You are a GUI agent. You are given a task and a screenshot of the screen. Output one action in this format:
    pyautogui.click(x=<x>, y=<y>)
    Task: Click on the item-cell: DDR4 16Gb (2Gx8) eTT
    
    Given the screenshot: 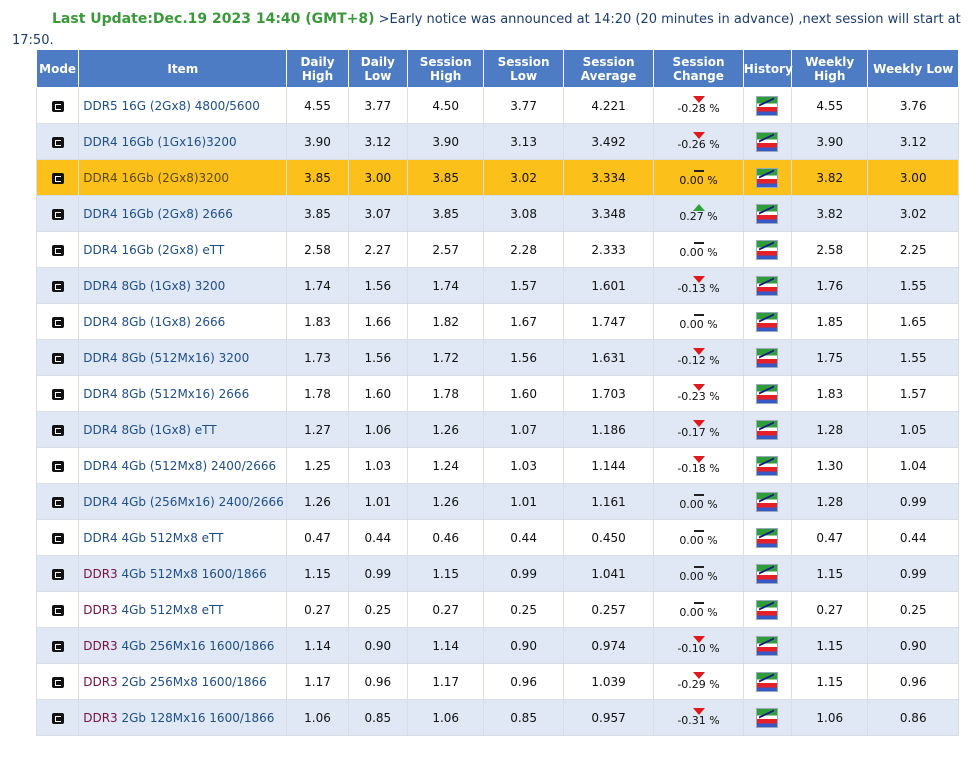 What is the action you would take?
    pyautogui.click(x=183, y=249)
    